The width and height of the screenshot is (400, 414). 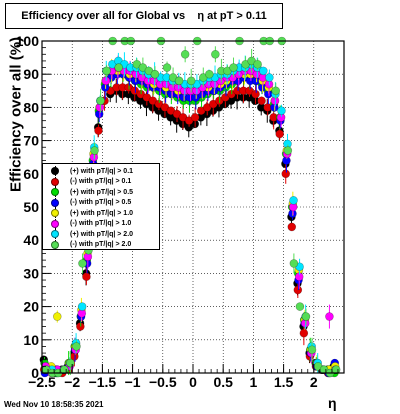 I want to click on legend-entry: (-) with pT/|q| > 1.0, so click(x=104, y=224).